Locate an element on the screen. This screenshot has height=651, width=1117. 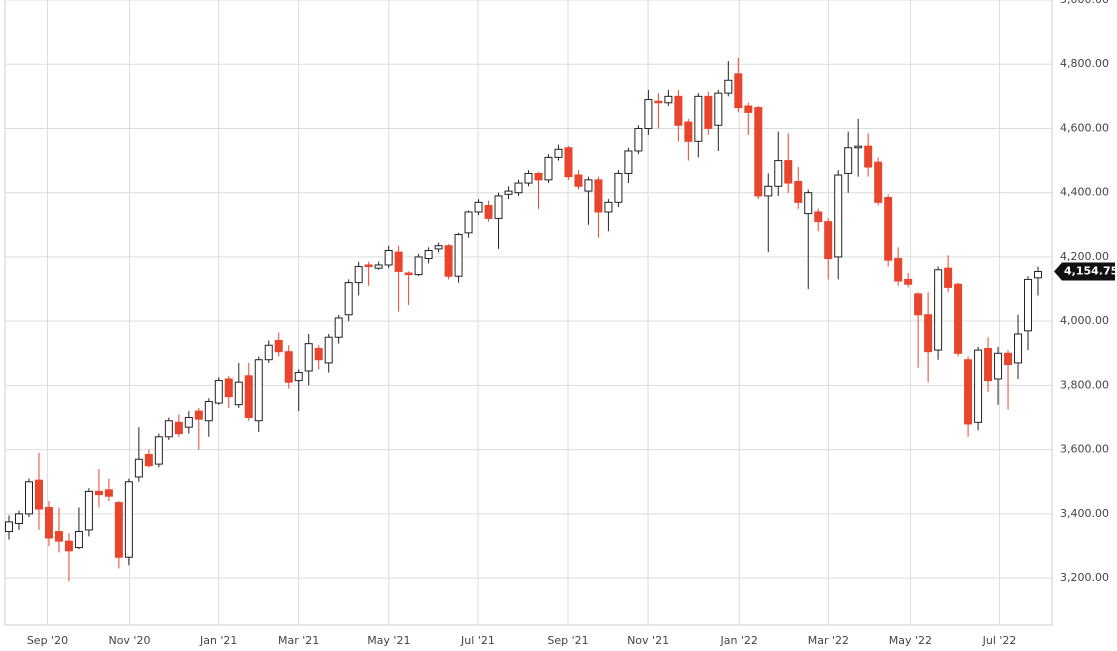
y-tick-label: 4,200.00 is located at coordinates (1084, 256).